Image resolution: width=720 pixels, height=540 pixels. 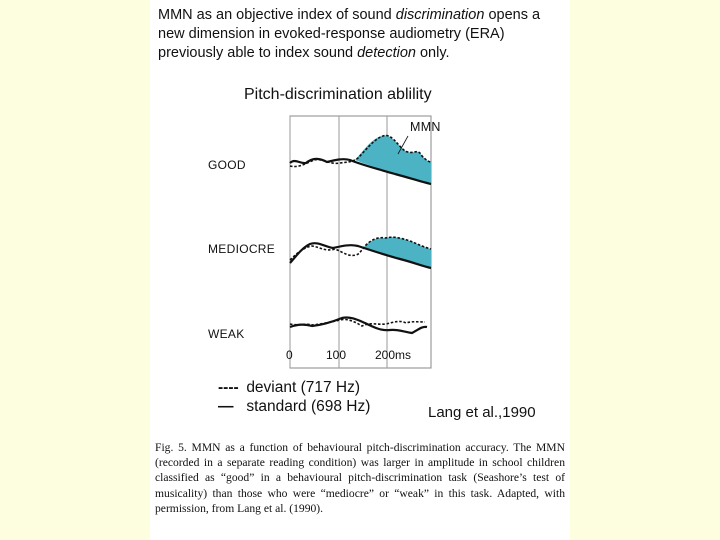 I want to click on standard-trace-weak, so click(x=358, y=325).